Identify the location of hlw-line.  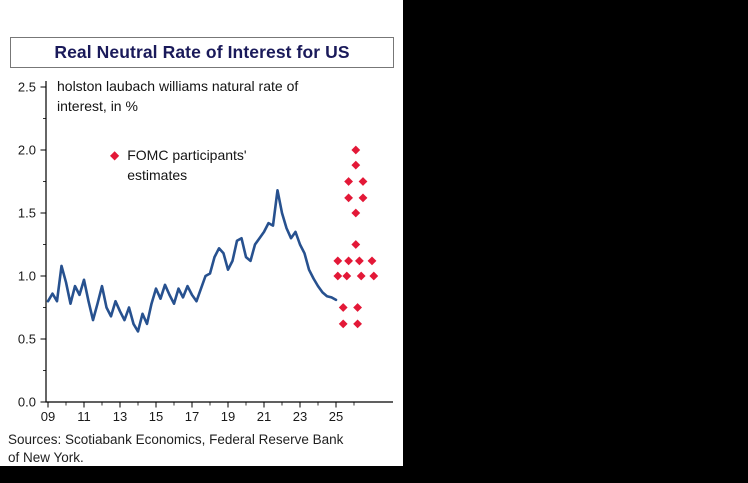
(192, 261).